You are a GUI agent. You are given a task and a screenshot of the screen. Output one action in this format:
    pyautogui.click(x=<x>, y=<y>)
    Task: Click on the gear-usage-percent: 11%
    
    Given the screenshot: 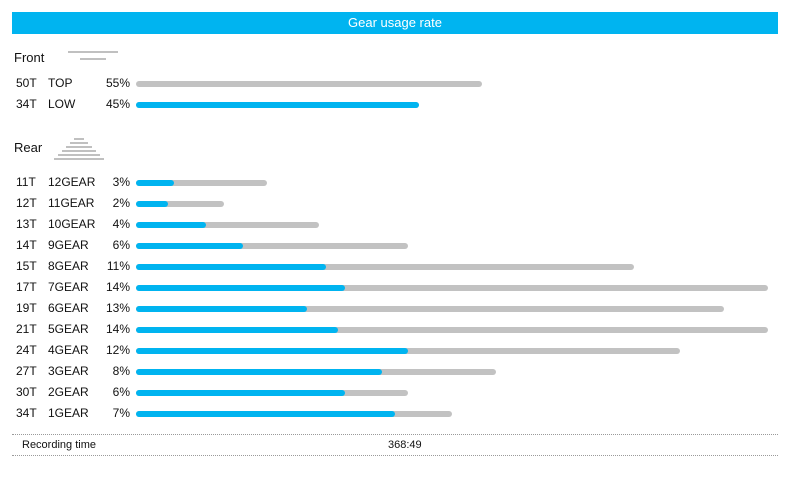 What is the action you would take?
    pyautogui.click(x=118, y=266)
    